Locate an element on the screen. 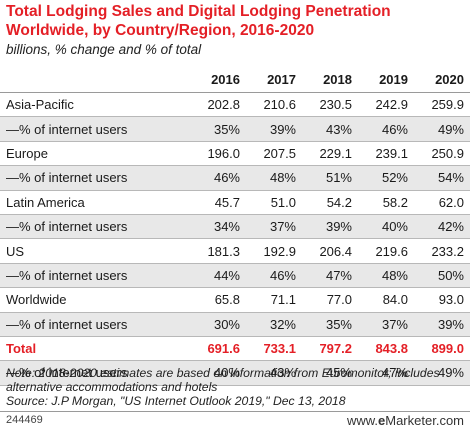  value-cell: 30% is located at coordinates (218, 324).